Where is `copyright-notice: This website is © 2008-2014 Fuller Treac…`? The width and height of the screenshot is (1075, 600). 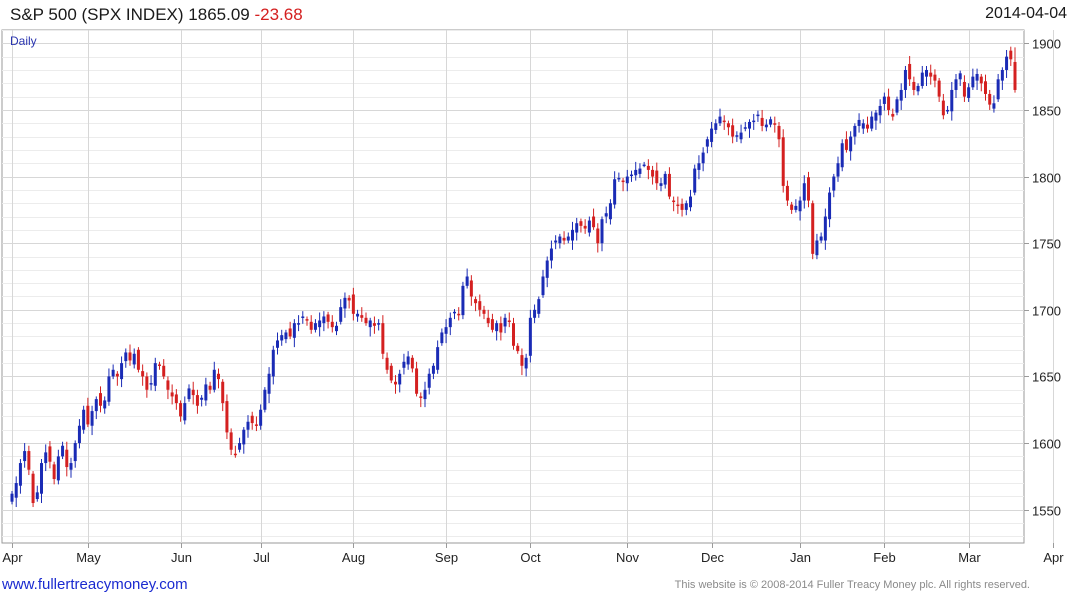
copyright-notice: This website is © 2008-2014 Fuller Treac… is located at coordinates (852, 585).